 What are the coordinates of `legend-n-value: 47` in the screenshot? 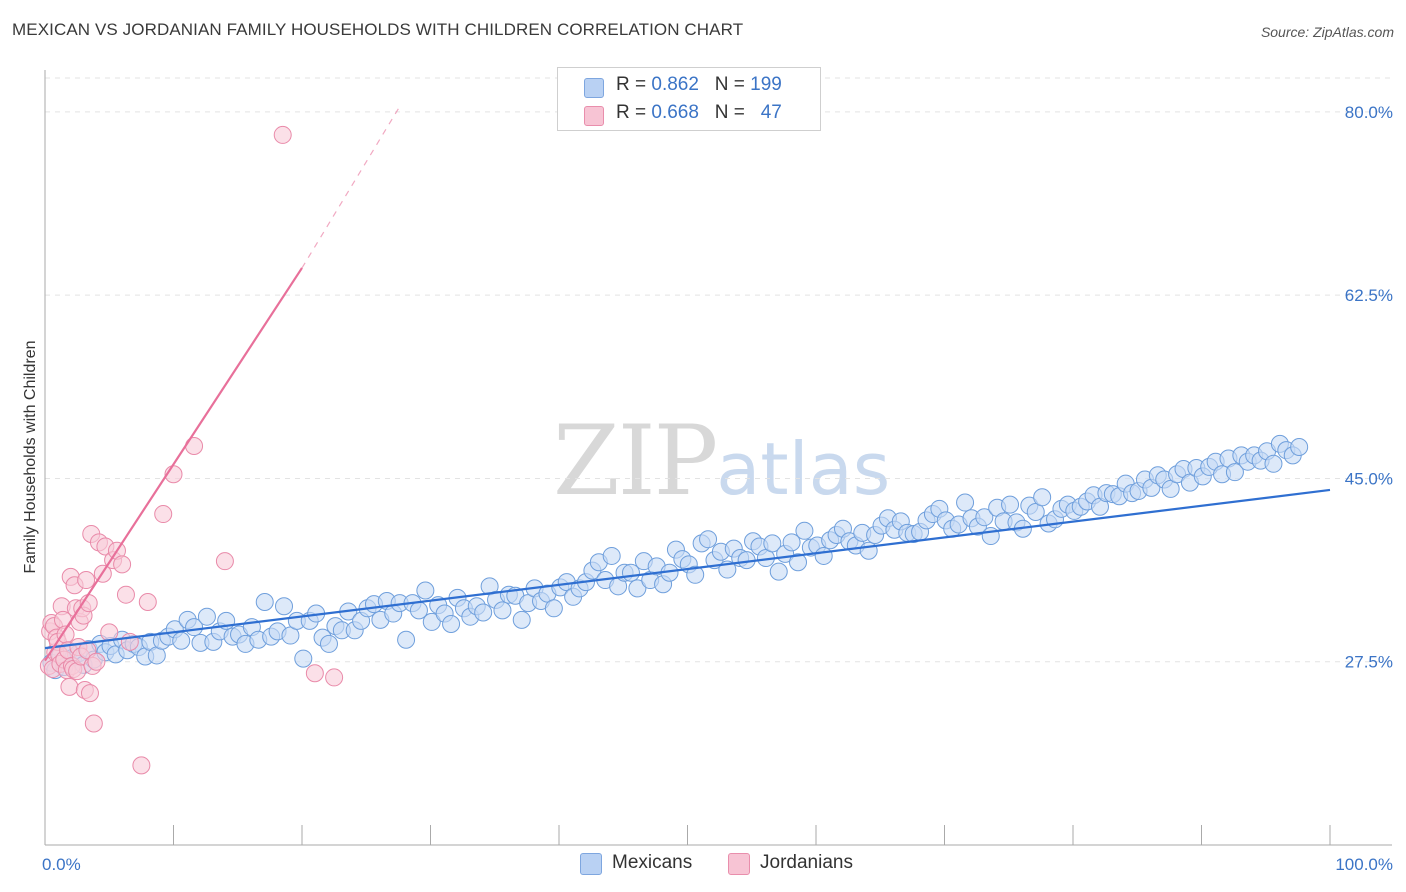 It's located at (771, 112).